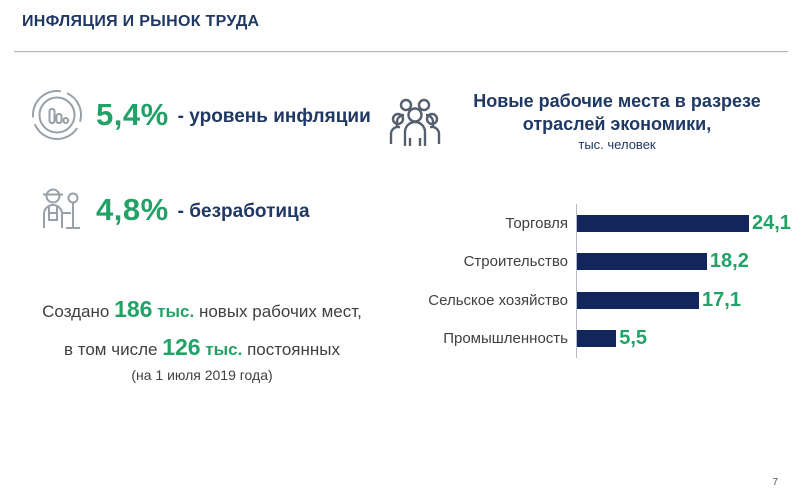  Describe the element at coordinates (515, 262) in the screenshot. I see `chart-category-label: Строительство` at that location.